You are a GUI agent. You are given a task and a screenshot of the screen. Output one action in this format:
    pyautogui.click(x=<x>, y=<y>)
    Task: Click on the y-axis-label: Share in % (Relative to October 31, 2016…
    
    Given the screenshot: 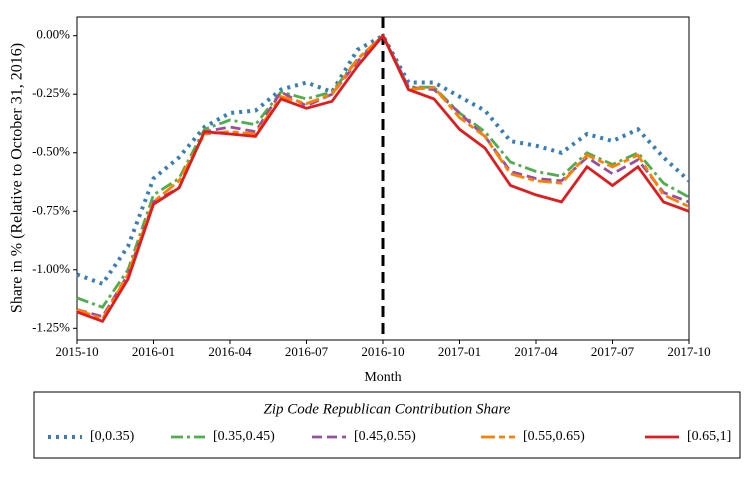 What is the action you would take?
    pyautogui.click(x=17, y=178)
    